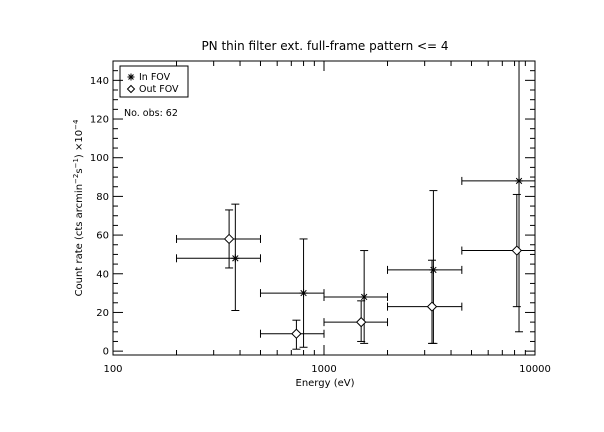  I want to click on legend-label-out-fov: Out FOV, so click(159, 89).